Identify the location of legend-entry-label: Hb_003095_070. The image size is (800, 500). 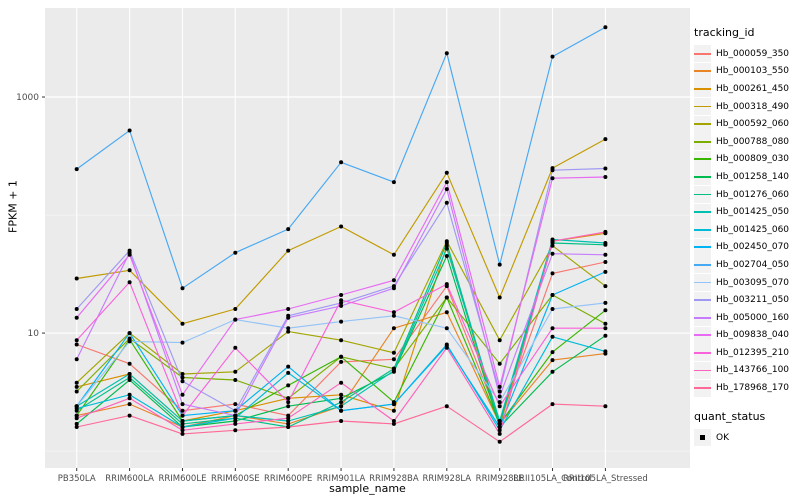
(753, 282).